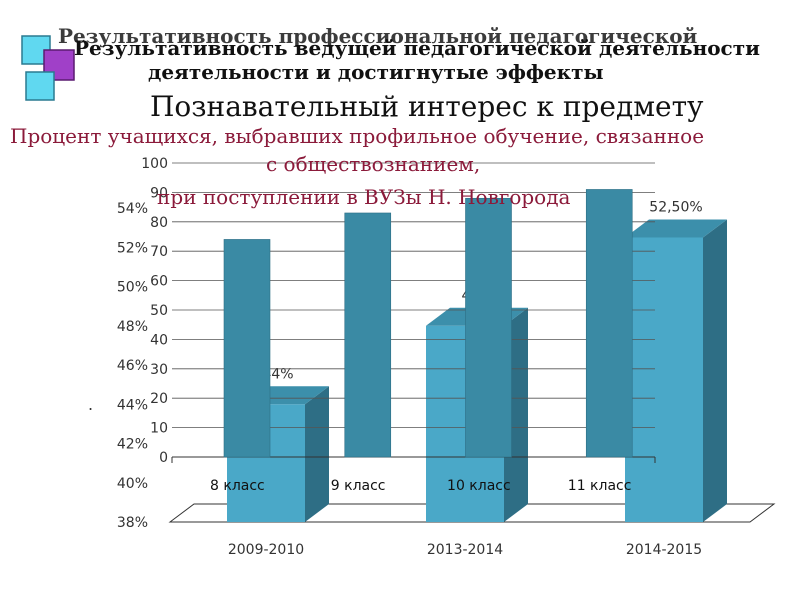 The height and width of the screenshot is (600, 800). I want to click on y-tick-label: 10, so click(159, 429).